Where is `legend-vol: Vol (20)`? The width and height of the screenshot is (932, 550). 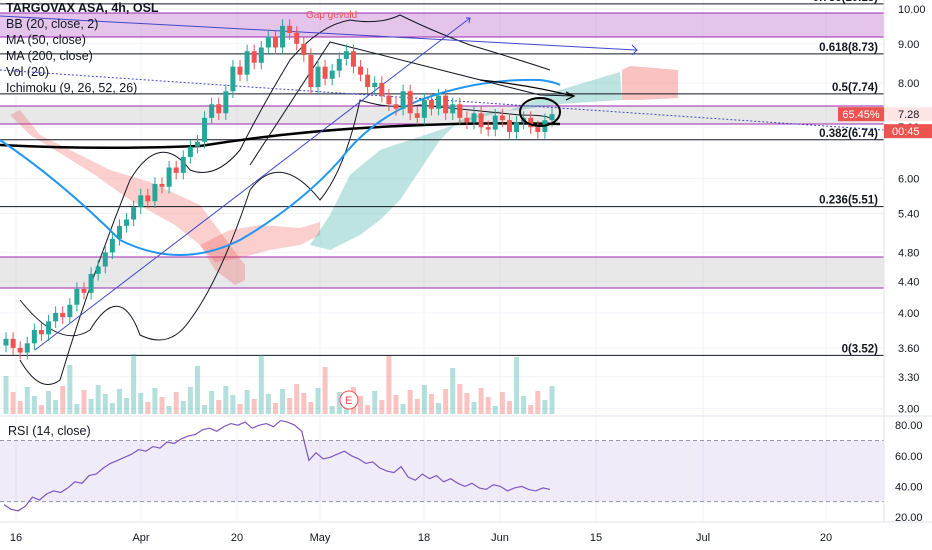 legend-vol: Vol (20) is located at coordinates (28, 72).